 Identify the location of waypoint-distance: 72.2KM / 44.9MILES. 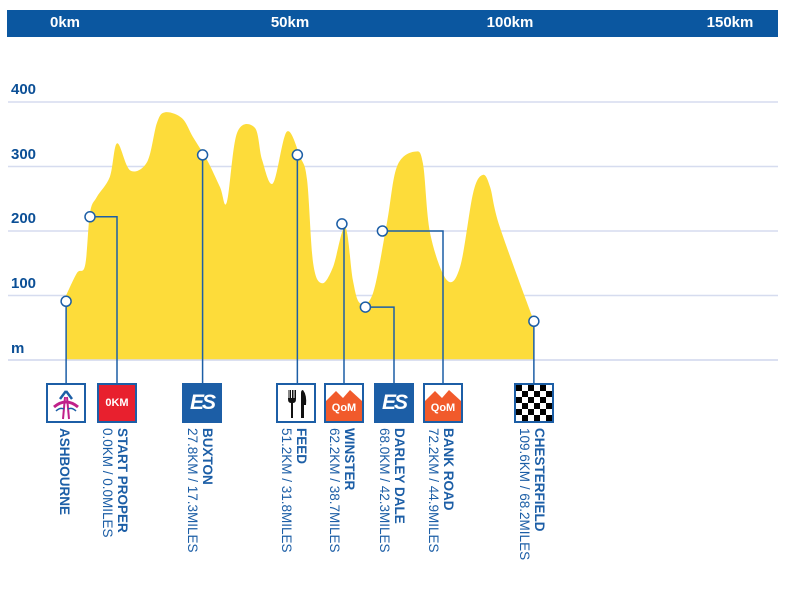
(433, 490).